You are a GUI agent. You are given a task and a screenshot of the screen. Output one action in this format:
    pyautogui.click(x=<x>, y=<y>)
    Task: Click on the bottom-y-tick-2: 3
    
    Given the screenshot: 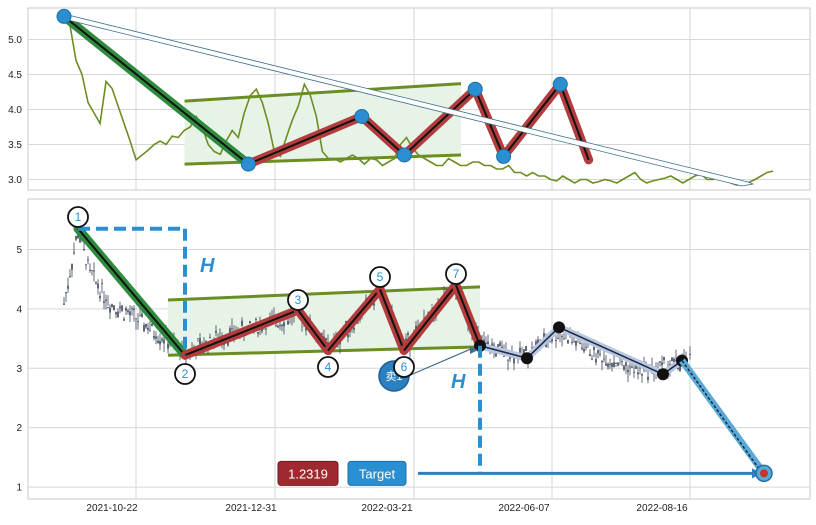 What is the action you would take?
    pyautogui.click(x=19, y=369)
    